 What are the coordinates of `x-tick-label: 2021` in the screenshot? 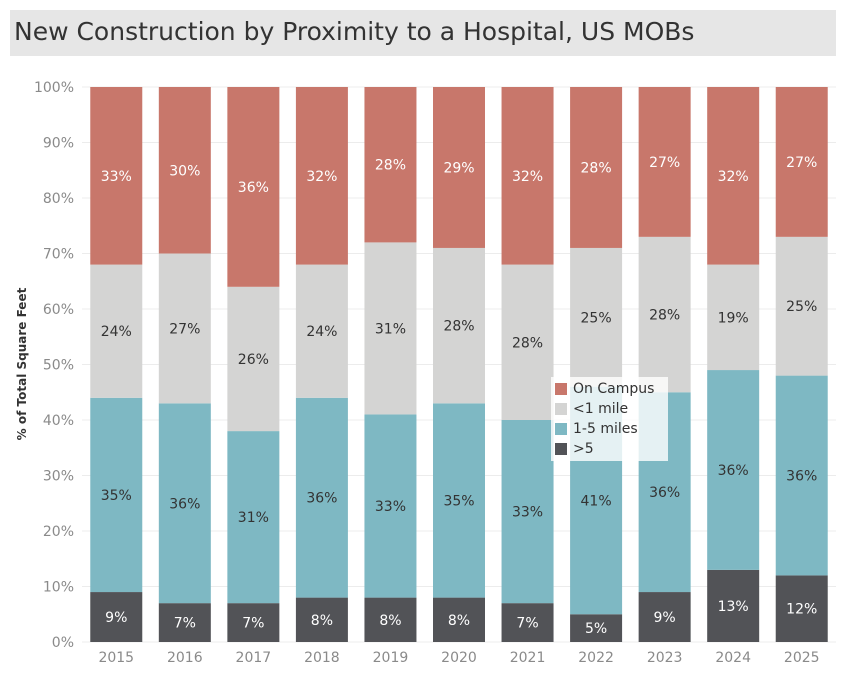 It's located at (528, 658).